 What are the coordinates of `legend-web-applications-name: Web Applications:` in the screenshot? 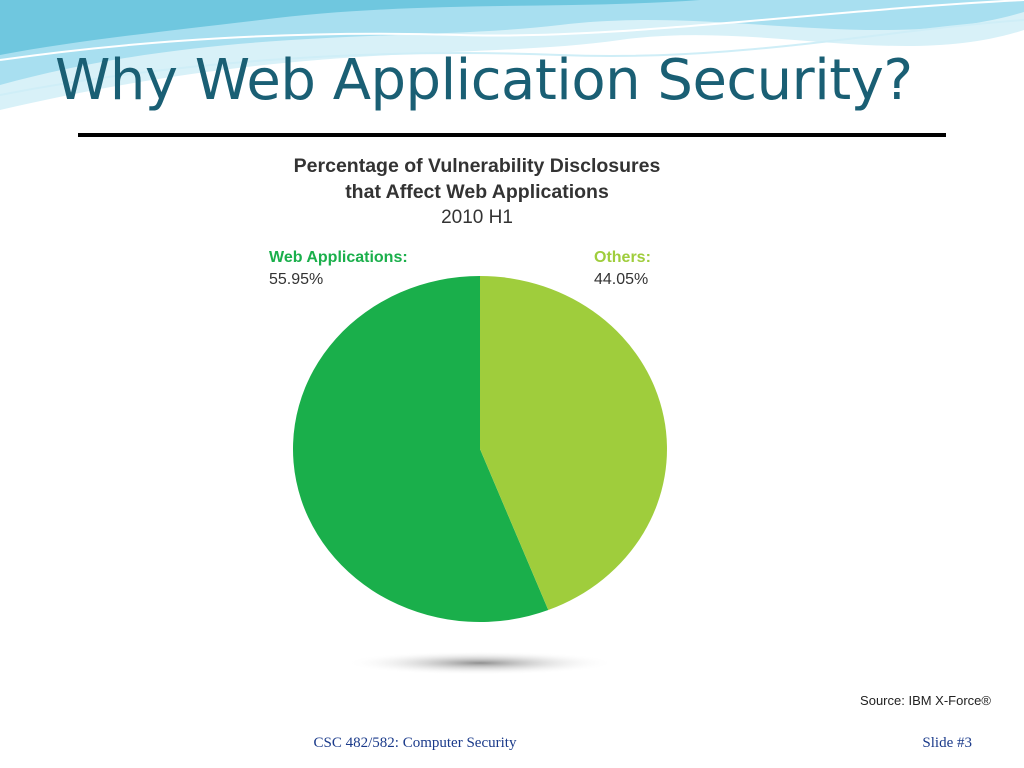 It's located at (338, 257).